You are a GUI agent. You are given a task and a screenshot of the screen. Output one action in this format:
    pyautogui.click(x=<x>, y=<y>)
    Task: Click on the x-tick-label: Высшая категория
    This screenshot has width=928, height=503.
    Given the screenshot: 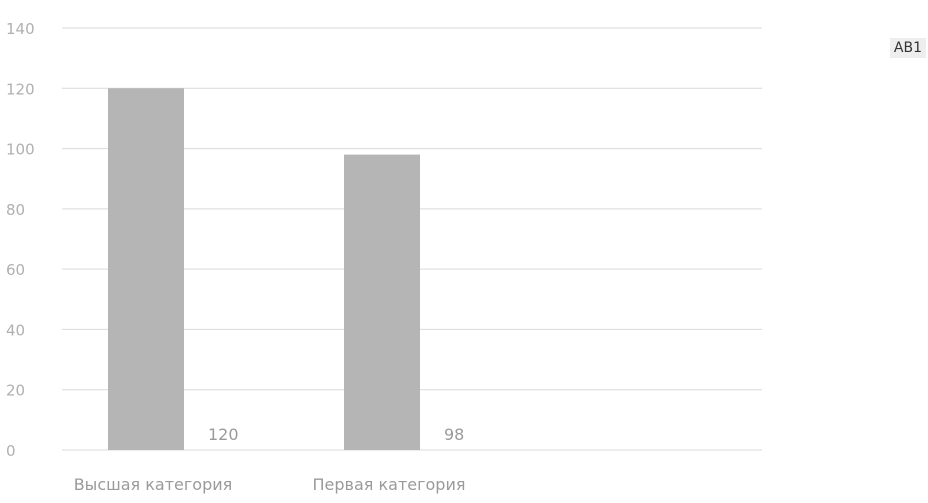 What is the action you would take?
    pyautogui.click(x=153, y=484)
    